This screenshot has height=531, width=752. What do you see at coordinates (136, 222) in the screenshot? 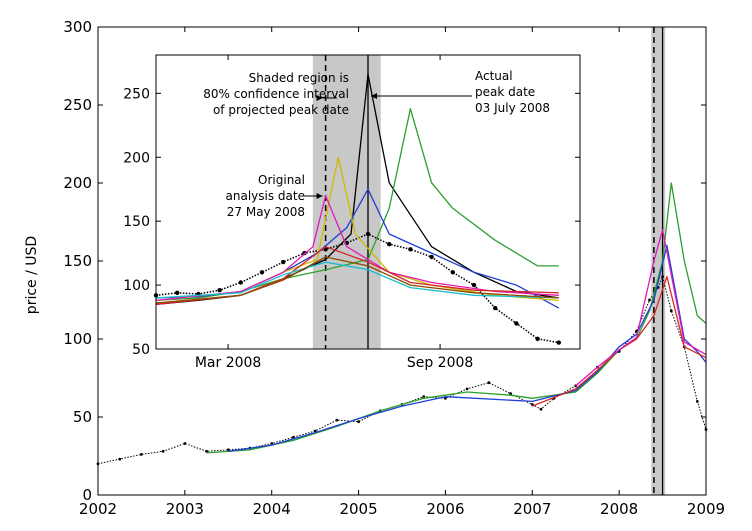
I see `inset-y-tick-label: 150` at bounding box center [136, 222].